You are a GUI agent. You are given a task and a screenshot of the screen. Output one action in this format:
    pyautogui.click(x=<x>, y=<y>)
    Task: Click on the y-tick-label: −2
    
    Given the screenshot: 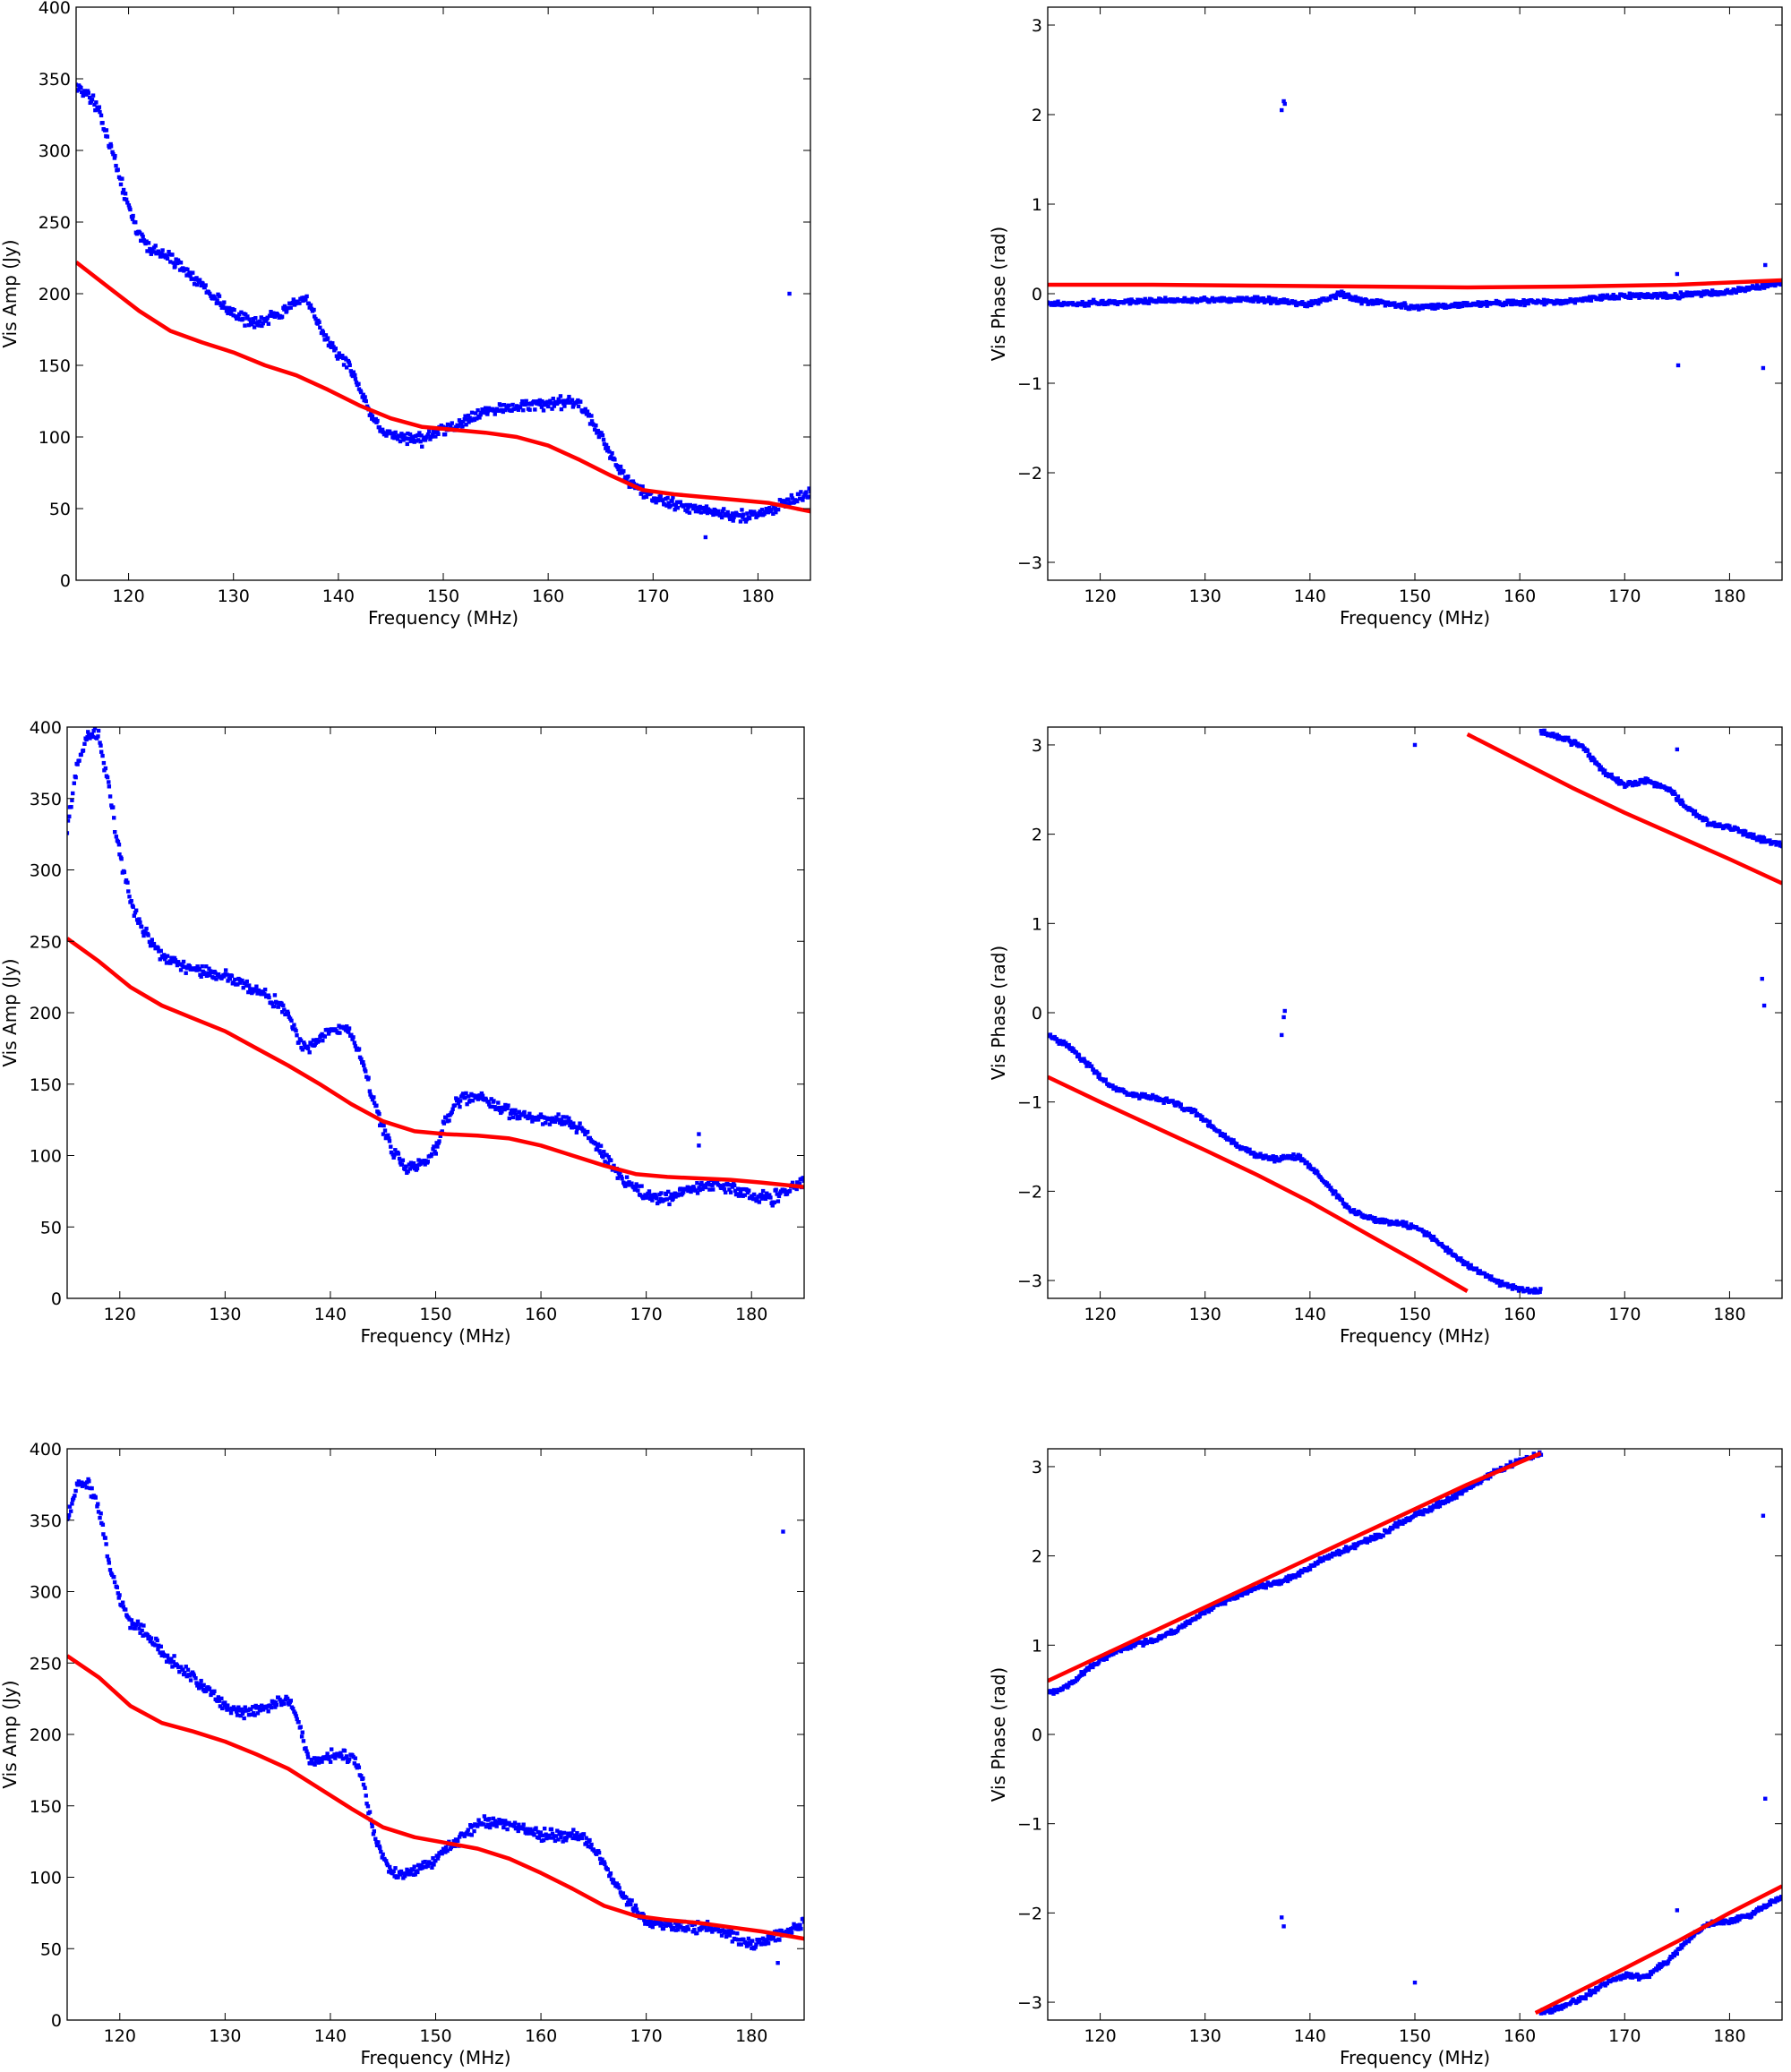 What is the action you would take?
    pyautogui.click(x=1029, y=1913)
    